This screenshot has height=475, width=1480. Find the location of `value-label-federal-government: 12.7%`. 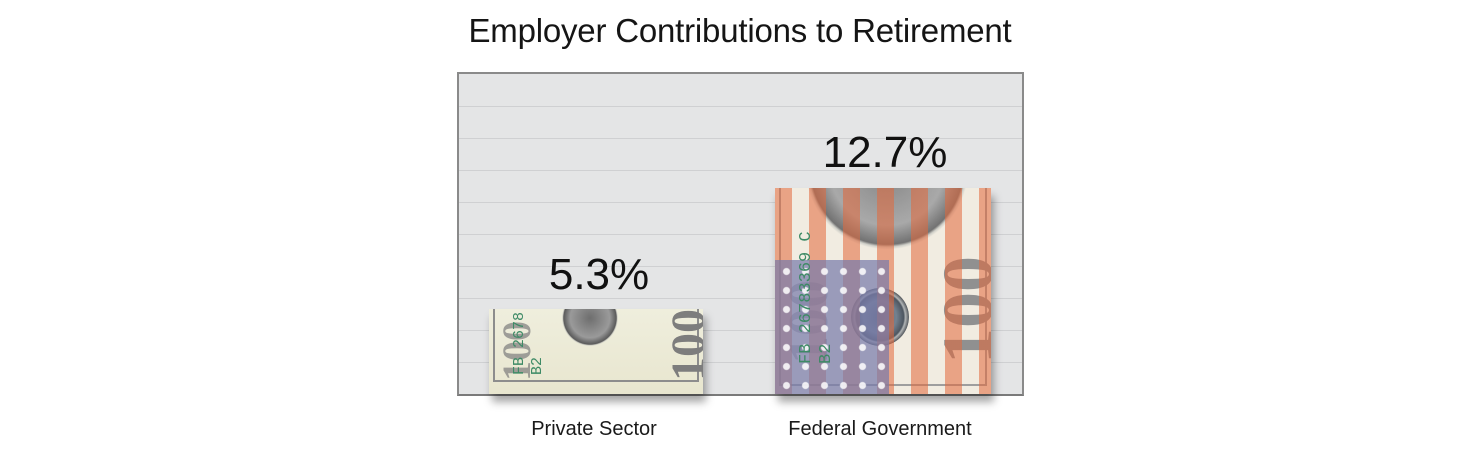

value-label-federal-government: 12.7% is located at coordinates (885, 152).